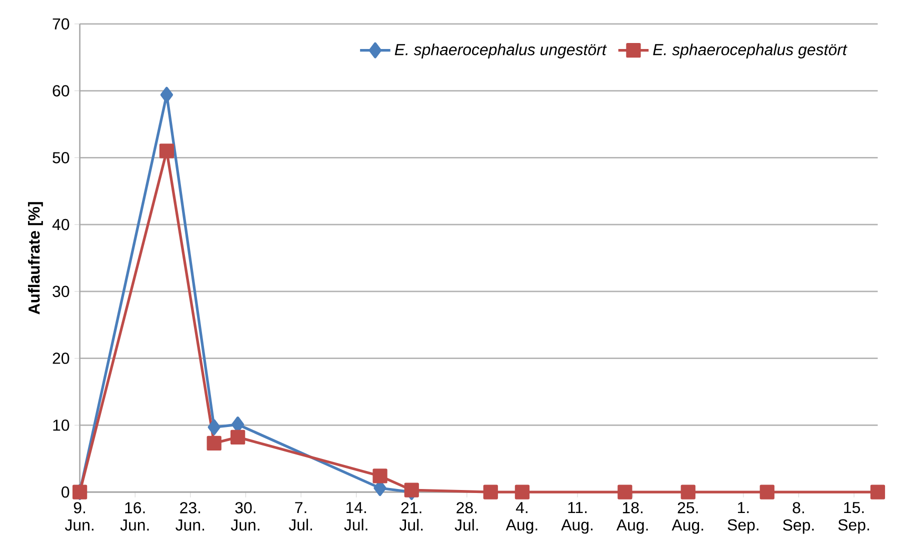 The height and width of the screenshot is (555, 899). Describe the element at coordinates (411, 516) in the screenshot. I see `x-tick-label: 21. Jul.` at that location.